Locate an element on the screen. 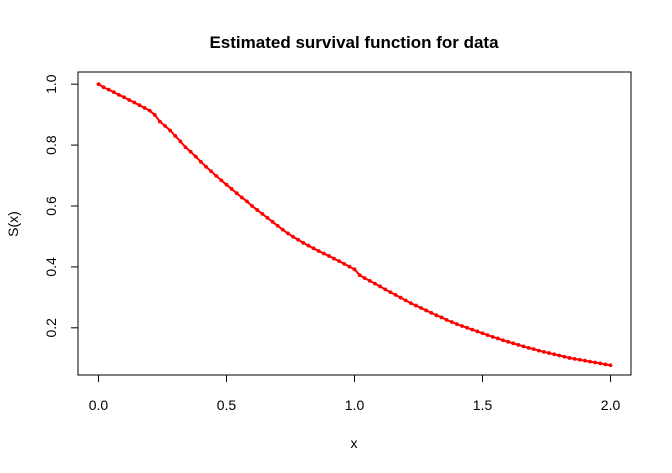 The height and width of the screenshot is (473, 672). y-tick-label: 0.4 is located at coordinates (51, 267).